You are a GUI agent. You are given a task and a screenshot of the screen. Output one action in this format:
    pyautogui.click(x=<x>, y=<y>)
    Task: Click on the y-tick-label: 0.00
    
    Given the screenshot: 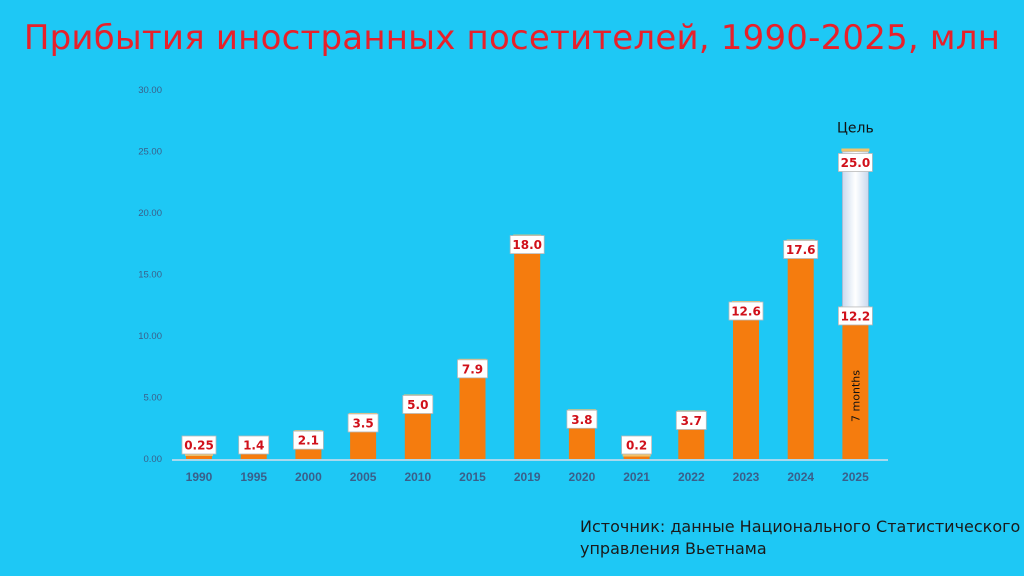 What is the action you would take?
    pyautogui.click(x=153, y=459)
    